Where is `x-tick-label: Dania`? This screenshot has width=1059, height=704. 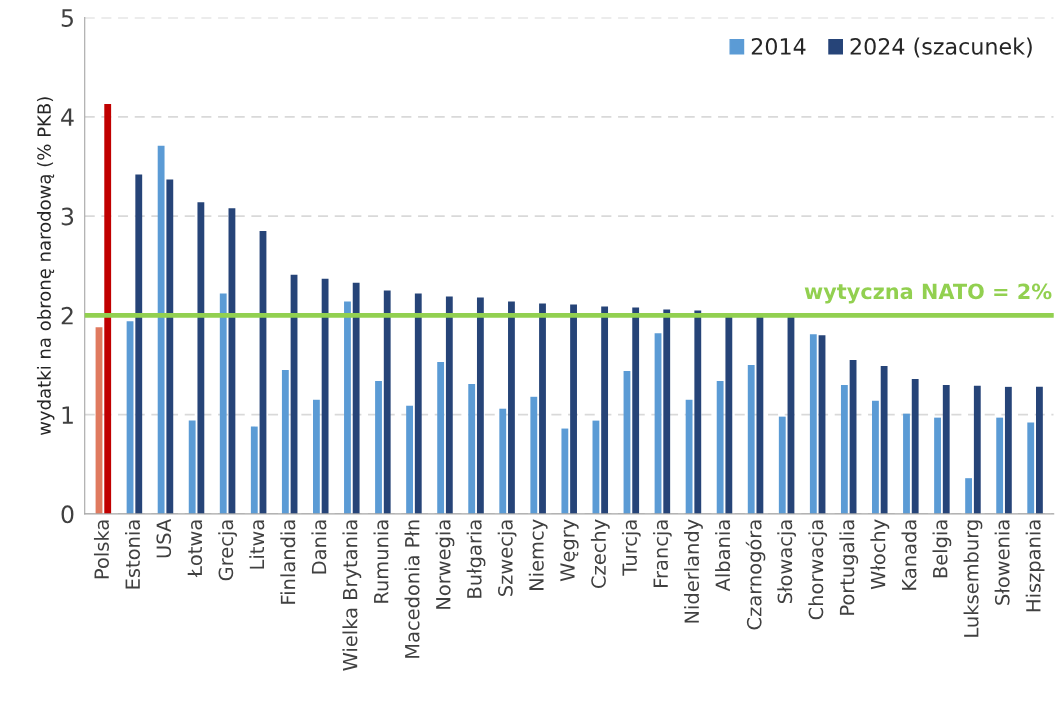
x-tick-label: Dania is located at coordinates (319, 547).